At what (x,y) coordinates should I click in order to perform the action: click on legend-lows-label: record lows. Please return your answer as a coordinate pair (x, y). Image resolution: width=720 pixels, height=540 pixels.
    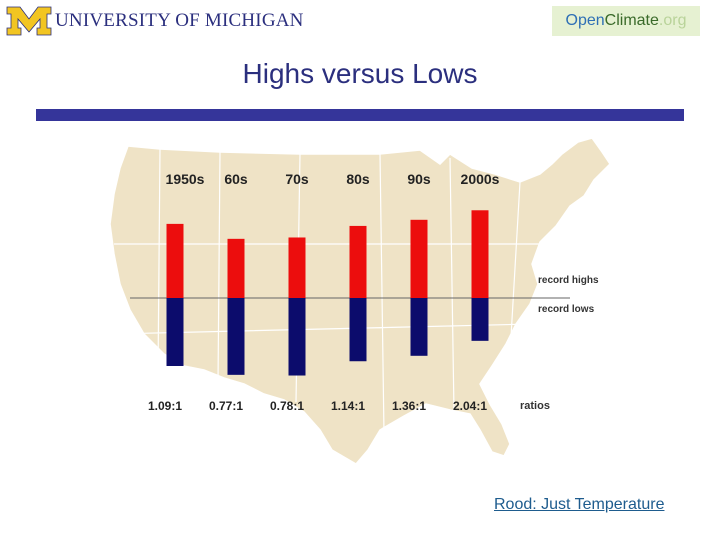
    Looking at the image, I should click on (566, 309).